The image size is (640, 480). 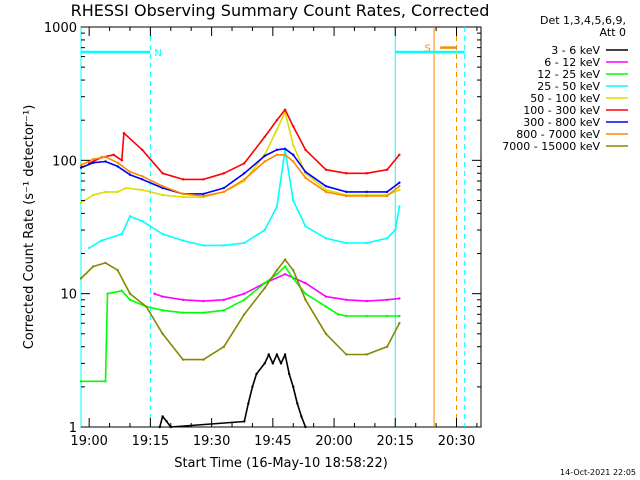 I want to click on legend-label-8: 7000 - 15000 keV, so click(x=551, y=146).